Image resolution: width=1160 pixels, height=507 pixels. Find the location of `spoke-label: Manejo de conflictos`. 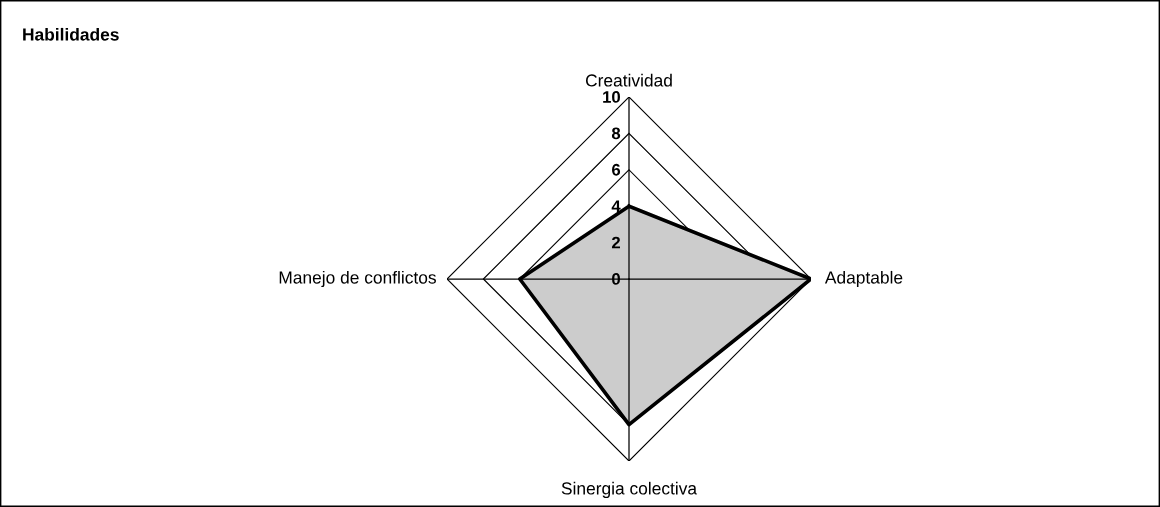

spoke-label: Manejo de conflictos is located at coordinates (357, 279).